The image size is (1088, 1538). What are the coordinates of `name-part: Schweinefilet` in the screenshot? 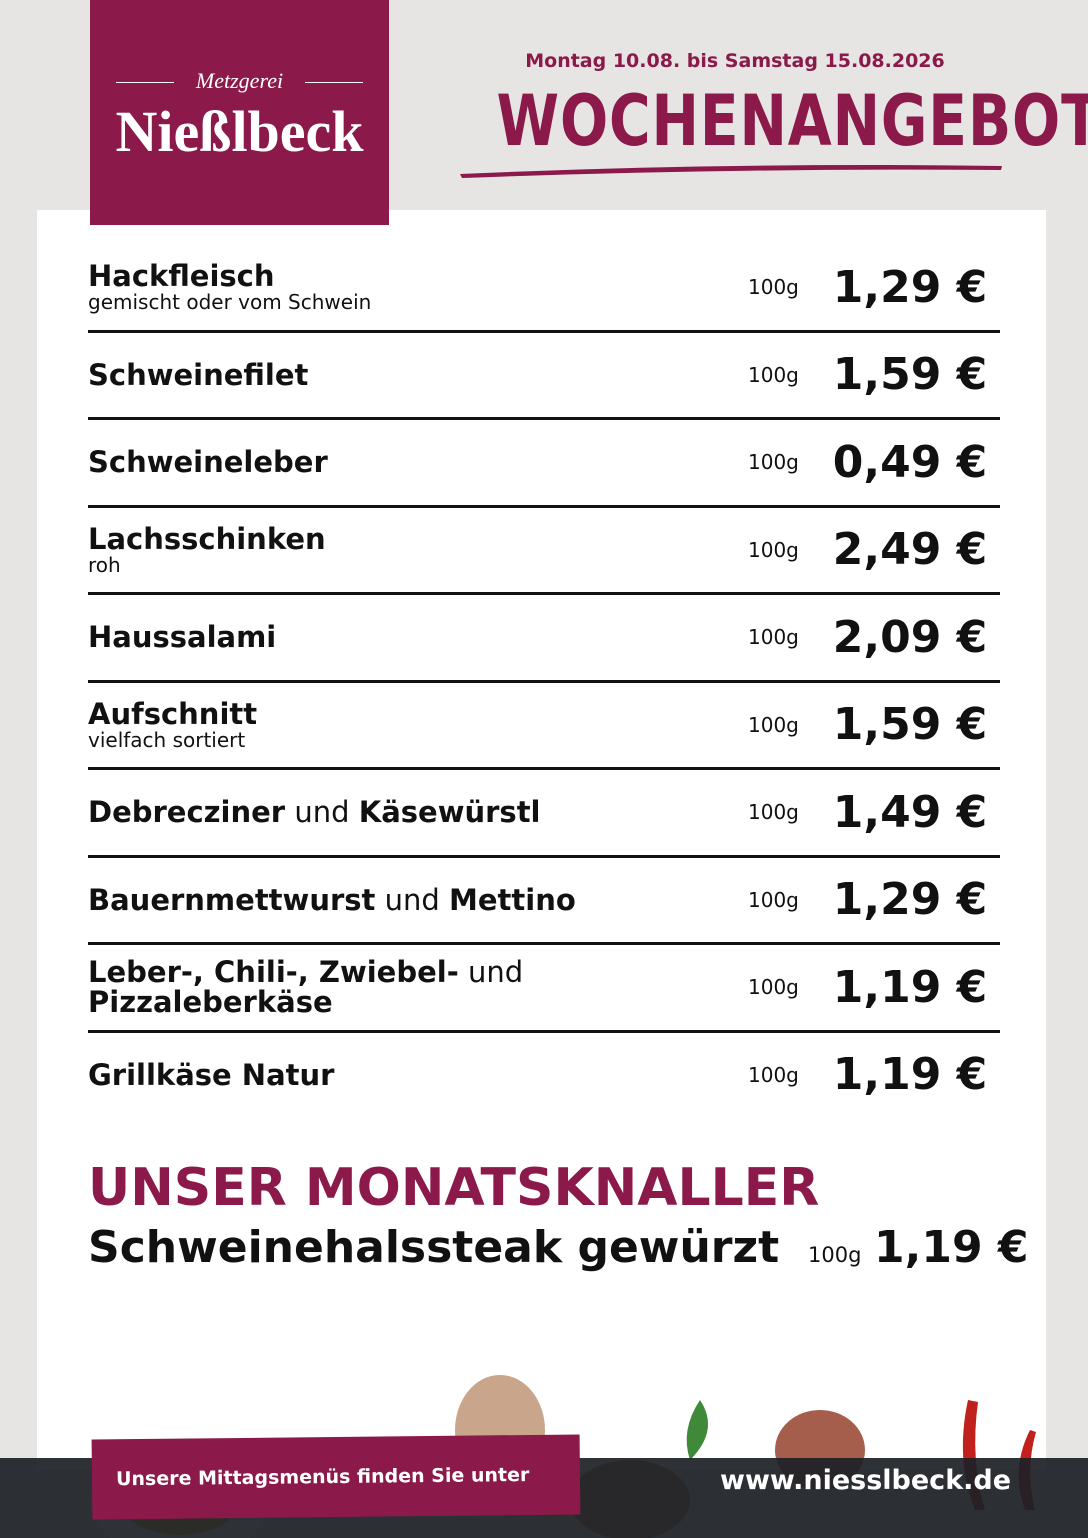 It's located at (198, 374).